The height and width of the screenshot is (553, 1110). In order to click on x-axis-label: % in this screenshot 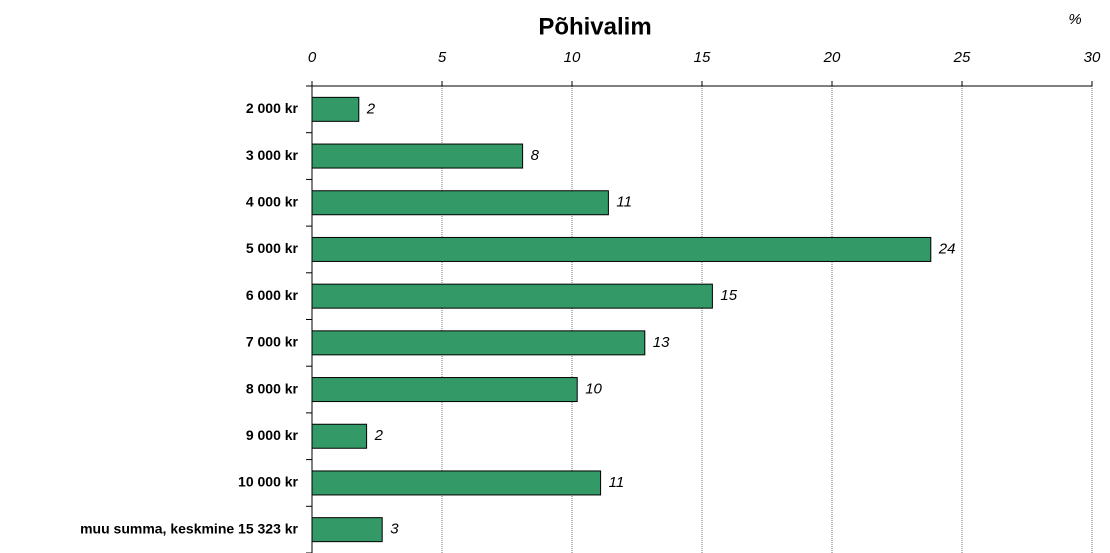, I will do `click(1074, 19)`.